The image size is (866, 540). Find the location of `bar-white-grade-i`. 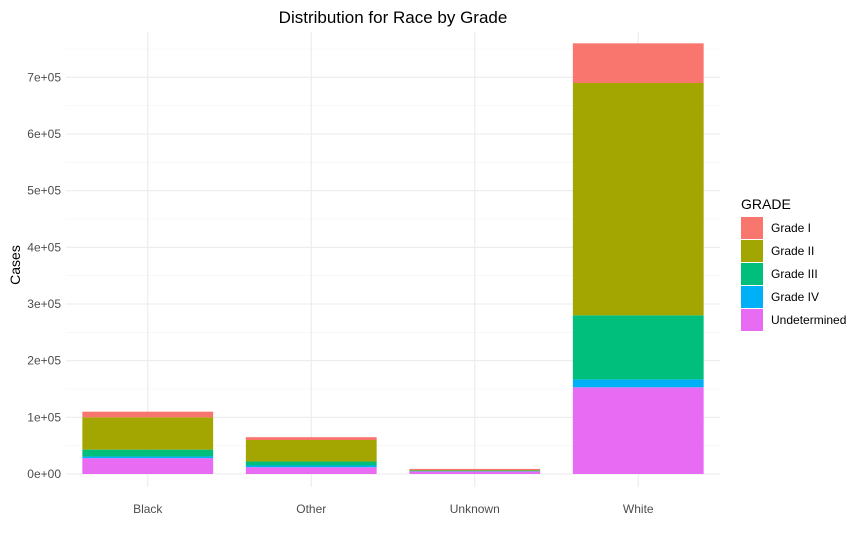

bar-white-grade-i is located at coordinates (638, 63).